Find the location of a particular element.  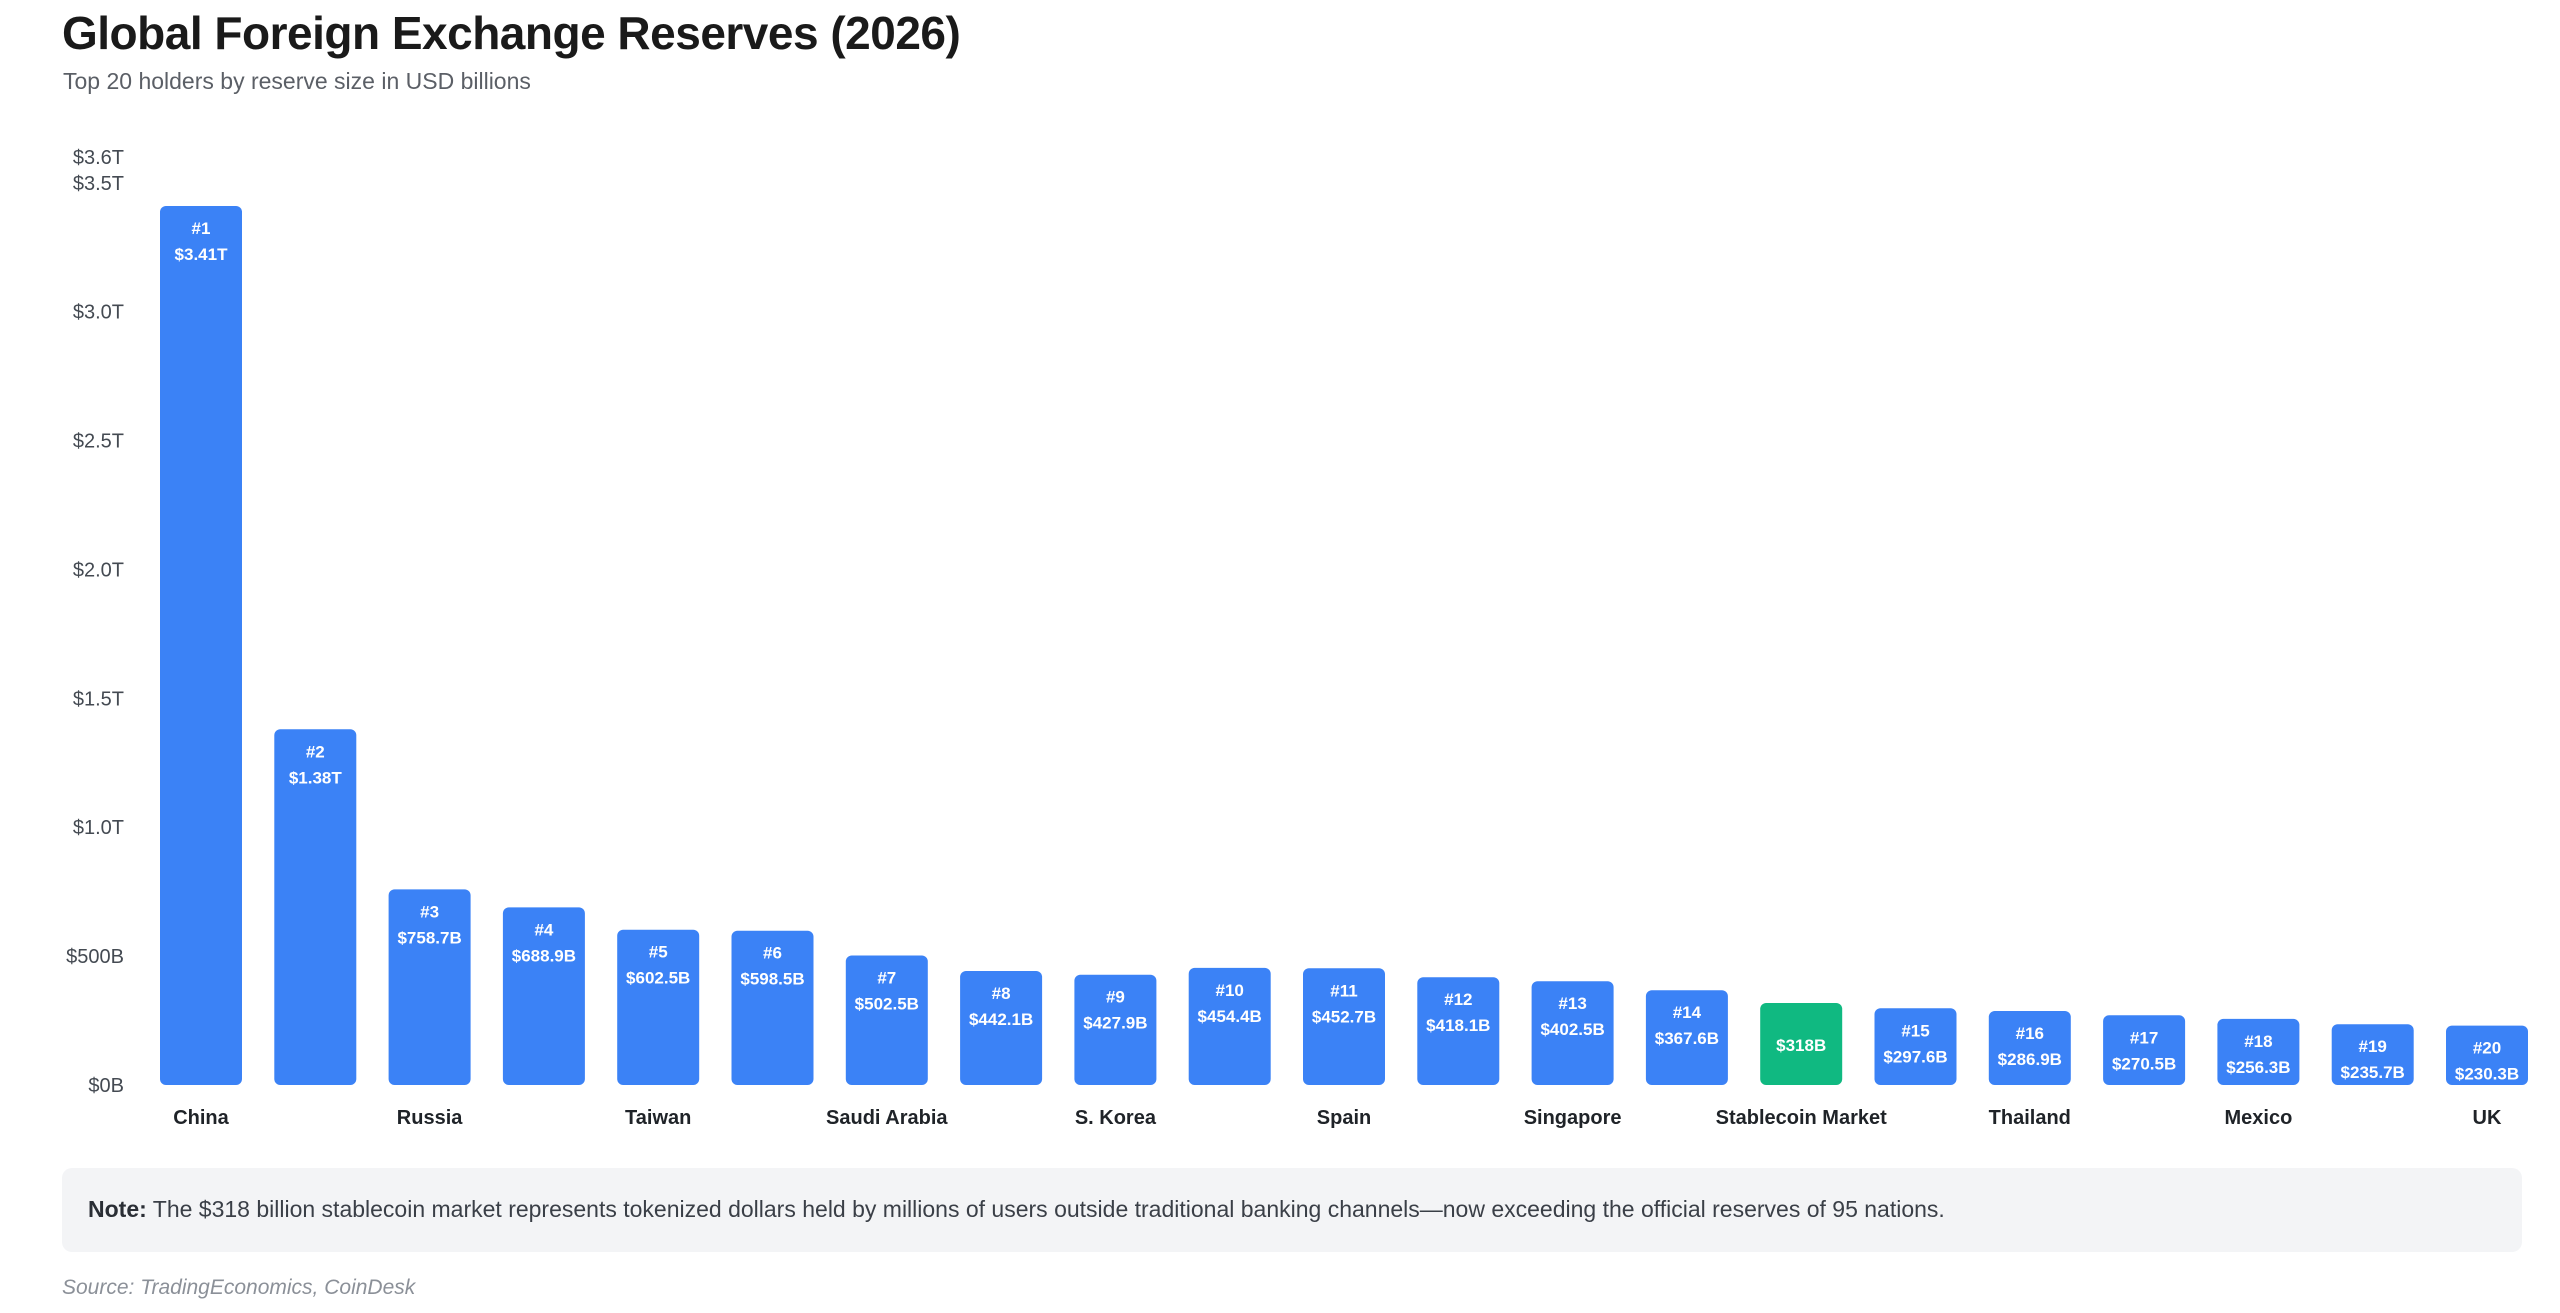

bar-rank-label: #2 is located at coordinates (315, 751).